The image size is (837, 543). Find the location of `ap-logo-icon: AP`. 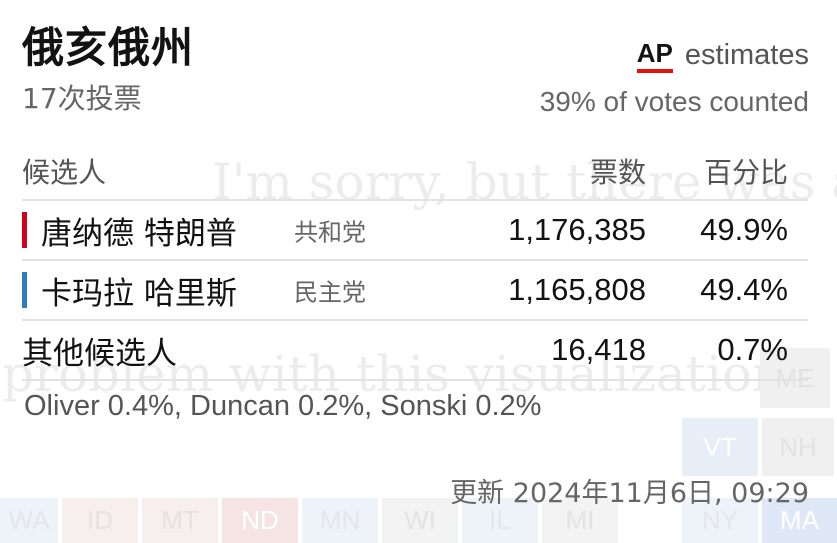

ap-logo-icon: AP is located at coordinates (655, 55).